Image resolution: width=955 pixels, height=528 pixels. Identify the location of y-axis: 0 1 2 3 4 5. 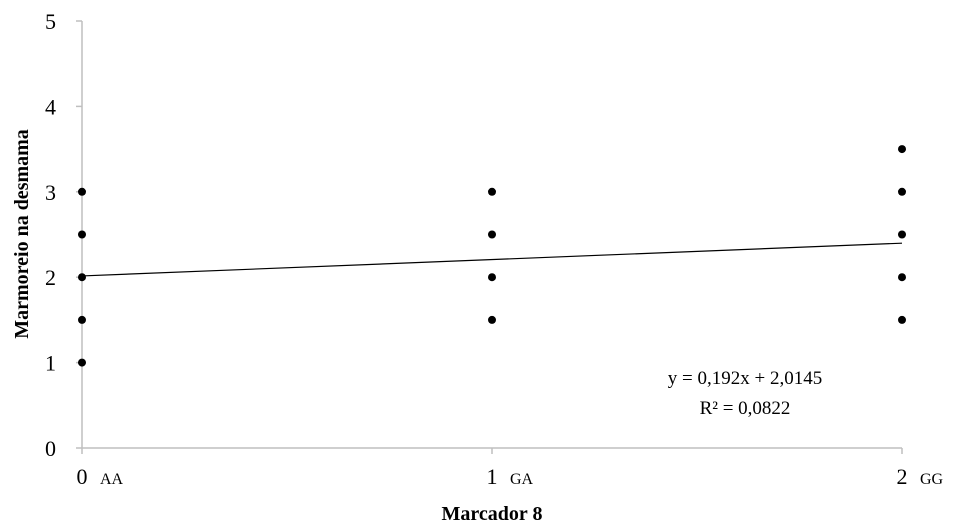
(64, 235).